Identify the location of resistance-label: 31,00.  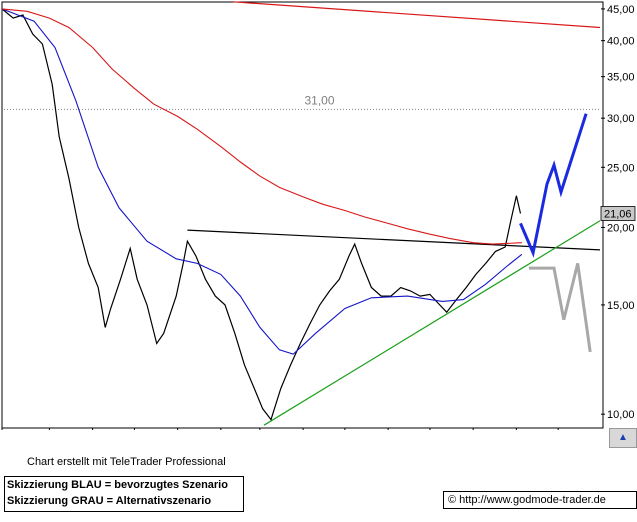
(319, 100).